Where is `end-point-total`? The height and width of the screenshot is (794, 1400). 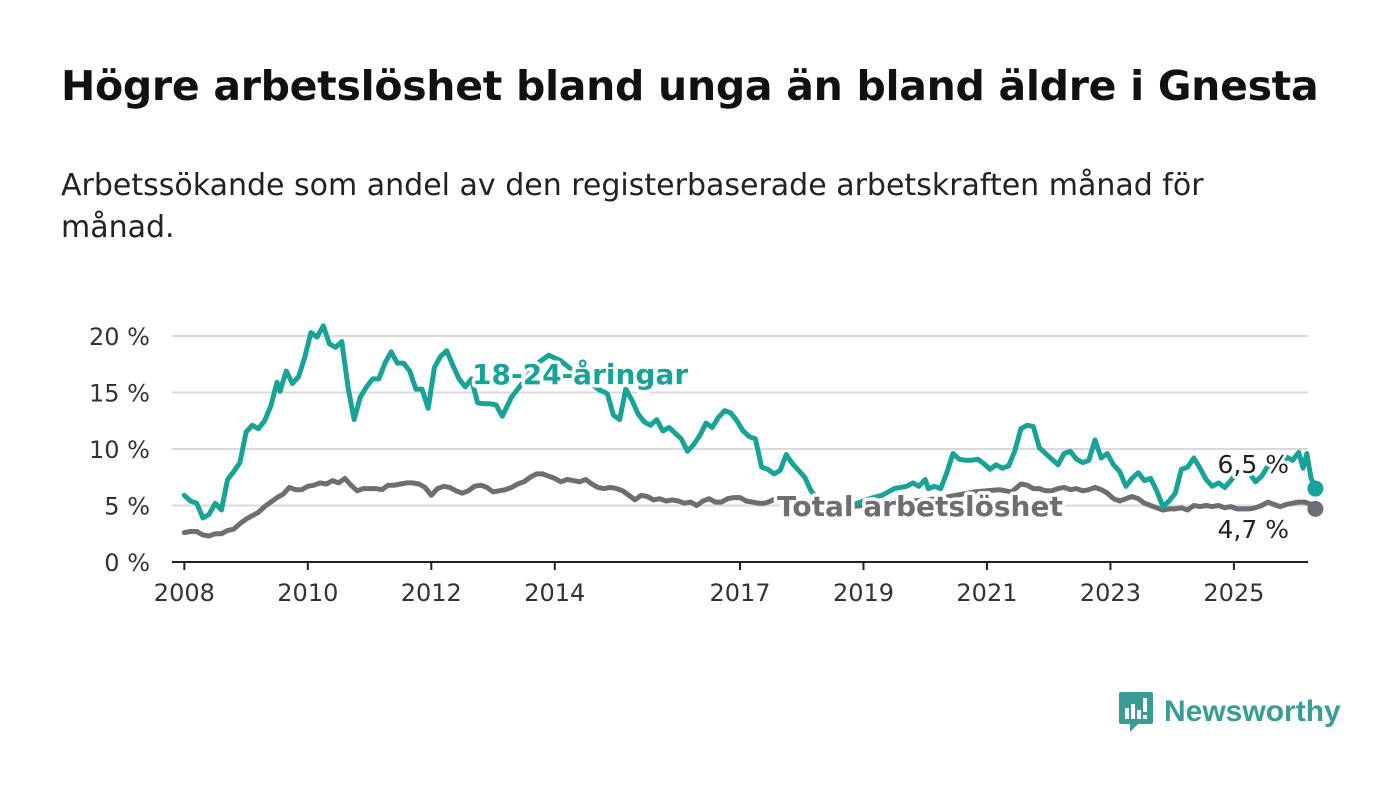
end-point-total is located at coordinates (1315, 508).